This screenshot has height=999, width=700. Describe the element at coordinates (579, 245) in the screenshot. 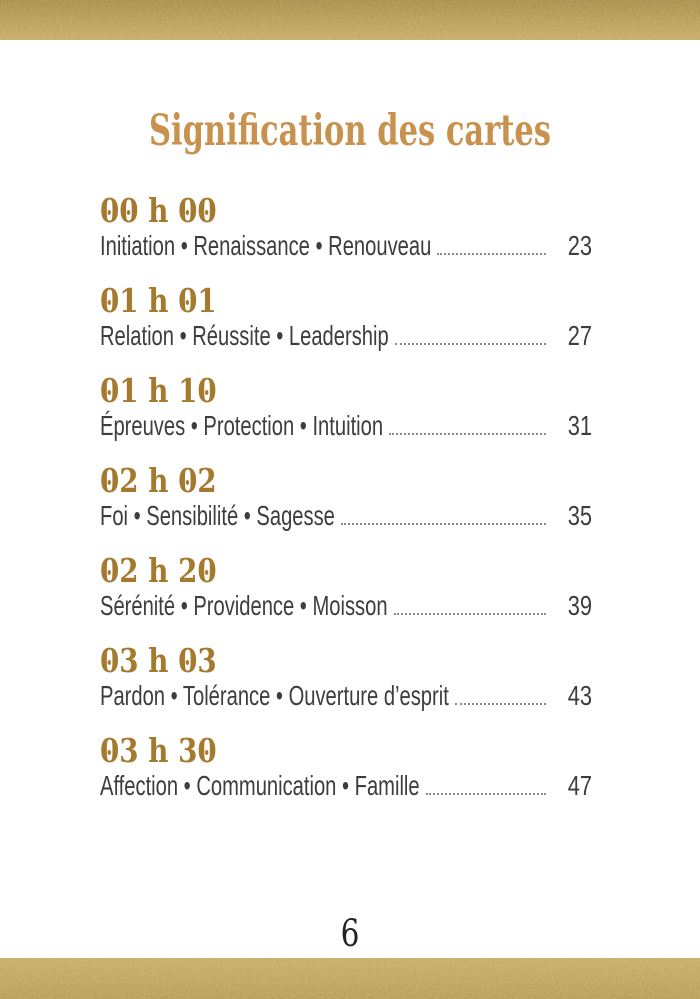

I see `entry-page-number: 23` at that location.